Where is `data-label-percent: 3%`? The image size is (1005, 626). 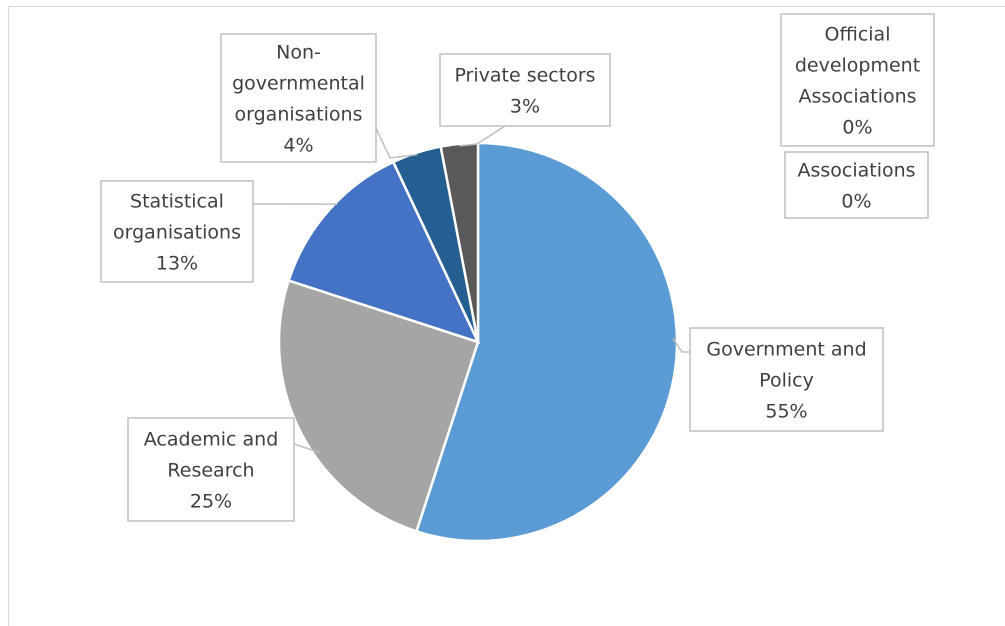 data-label-percent: 3% is located at coordinates (525, 106).